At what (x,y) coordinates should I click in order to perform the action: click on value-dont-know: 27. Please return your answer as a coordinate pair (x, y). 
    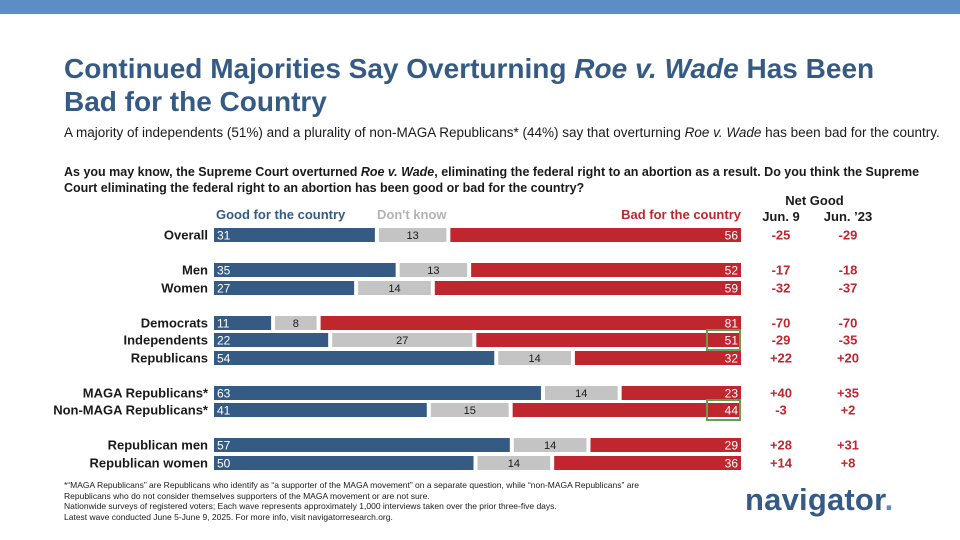
    Looking at the image, I should click on (402, 341).